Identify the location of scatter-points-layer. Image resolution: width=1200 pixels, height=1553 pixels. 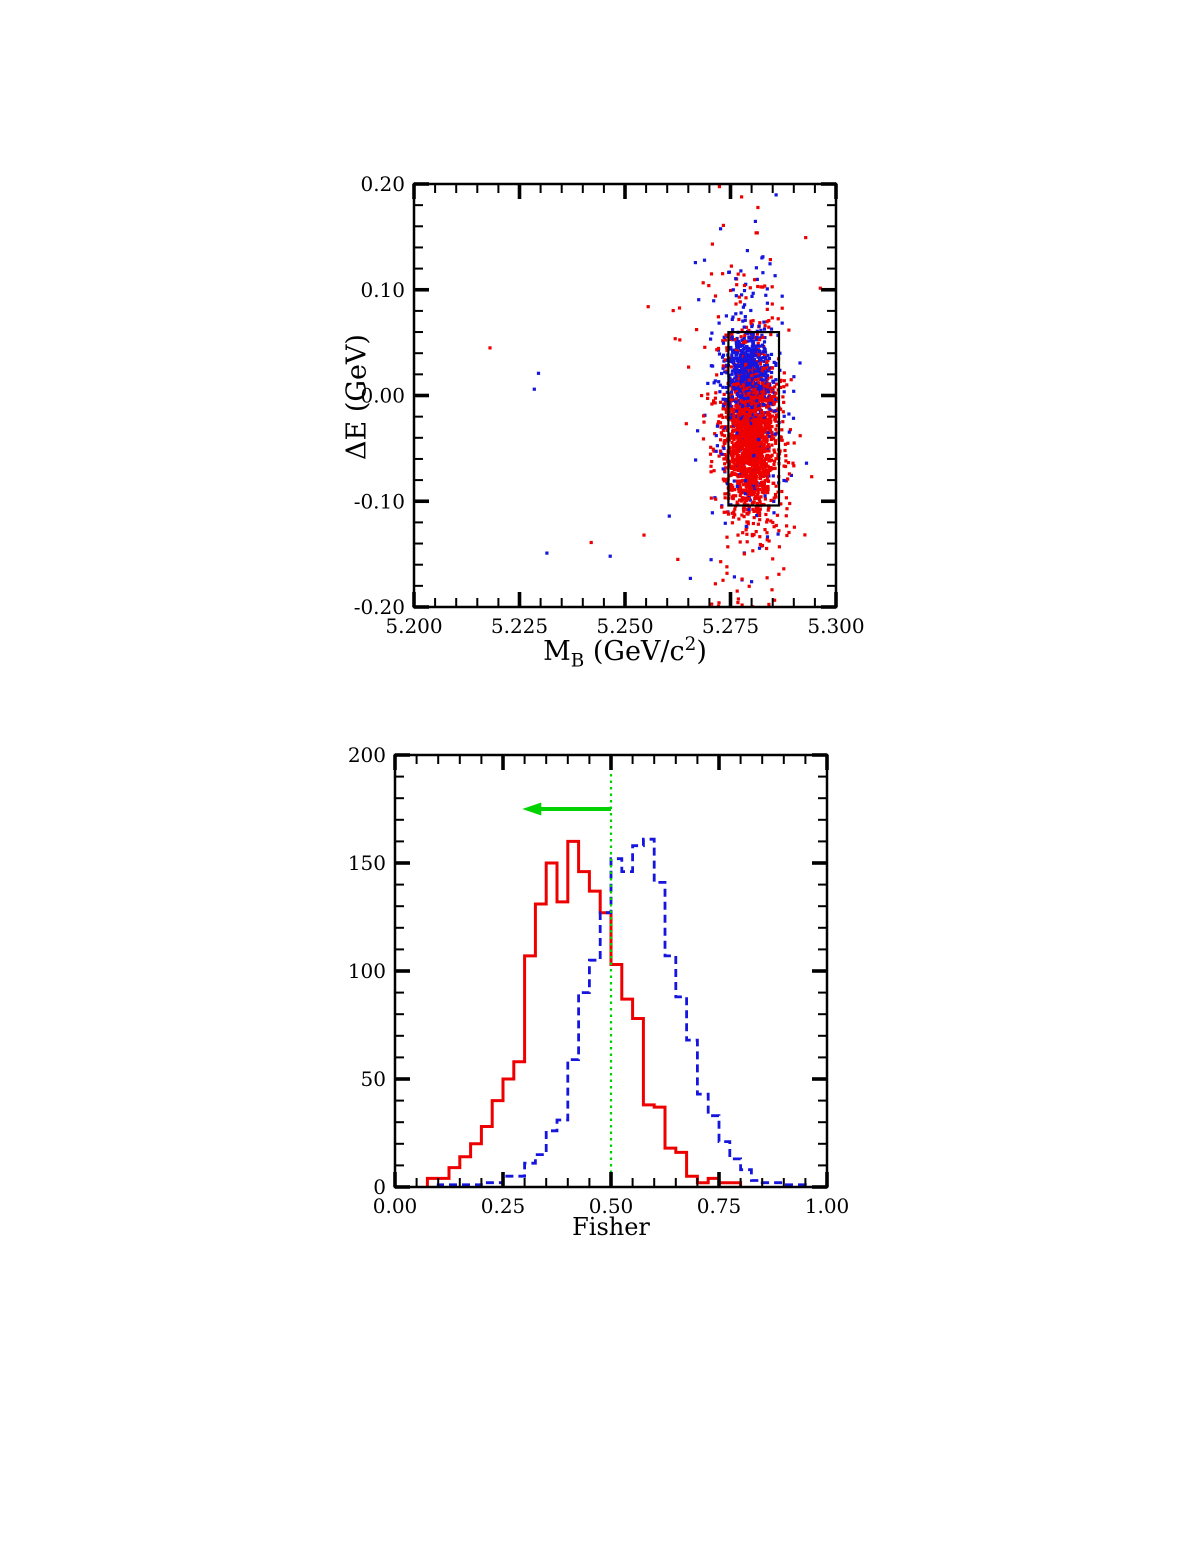
(655, 395).